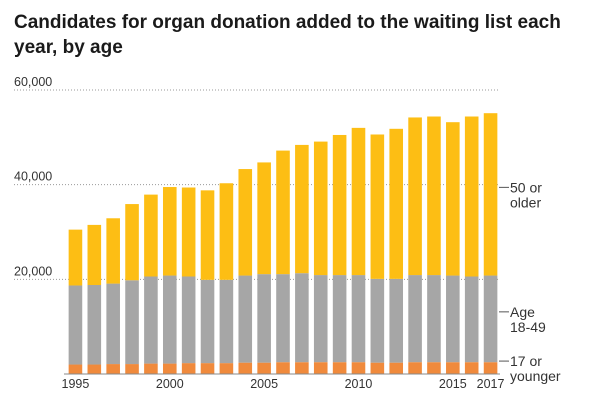 This screenshot has height=404, width=589. What do you see at coordinates (264, 384) in the screenshot?
I see `x-tick-label: 2005` at bounding box center [264, 384].